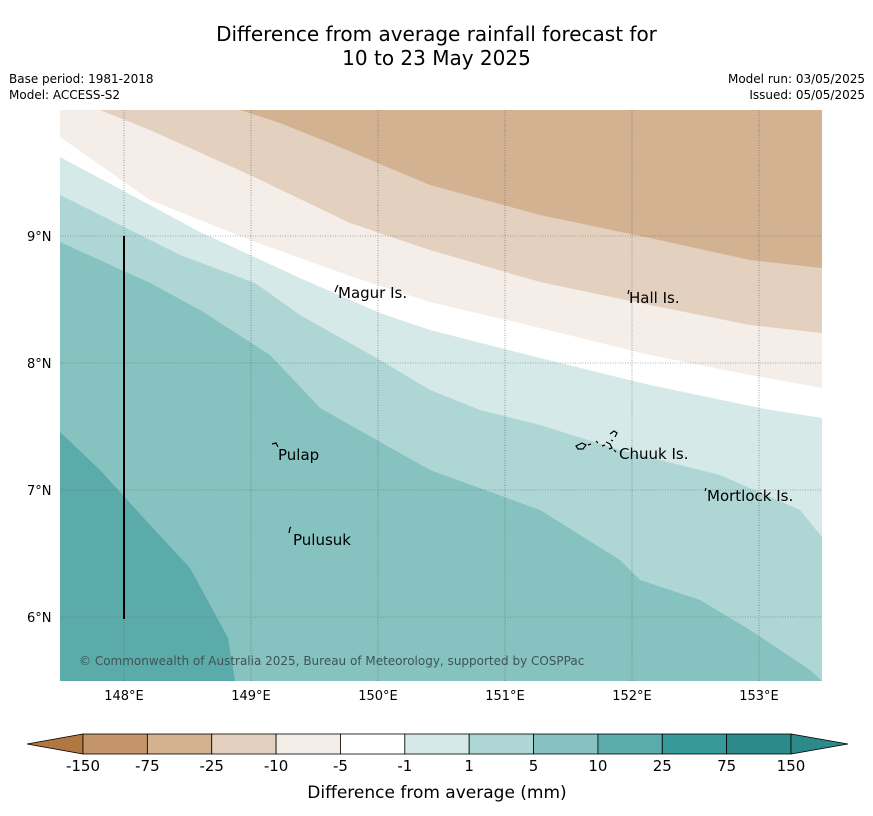  I want to click on colorbar-title: Difference from average (mm), so click(436, 793).